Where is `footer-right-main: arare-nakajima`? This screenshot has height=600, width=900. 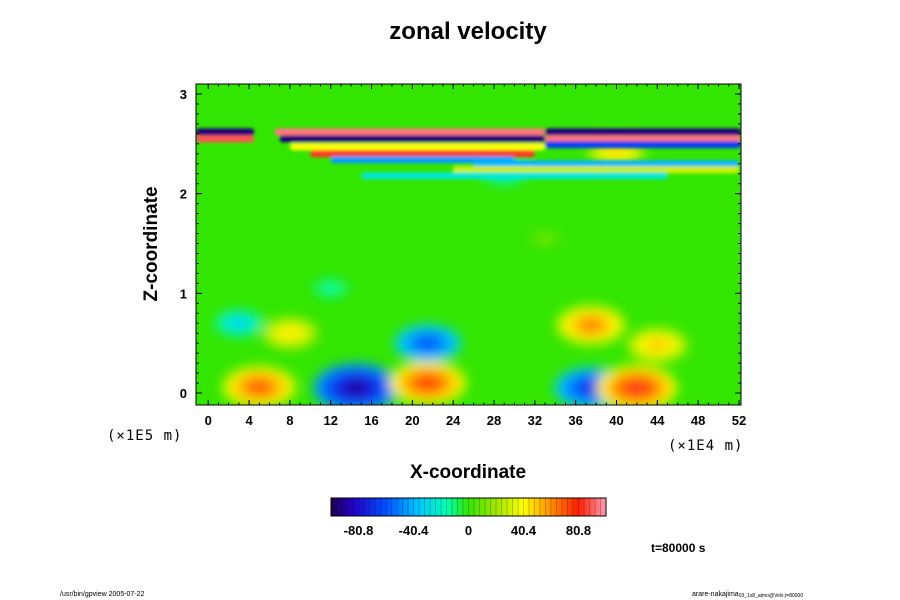 footer-right-main: arare-nakajima is located at coordinates (715, 594).